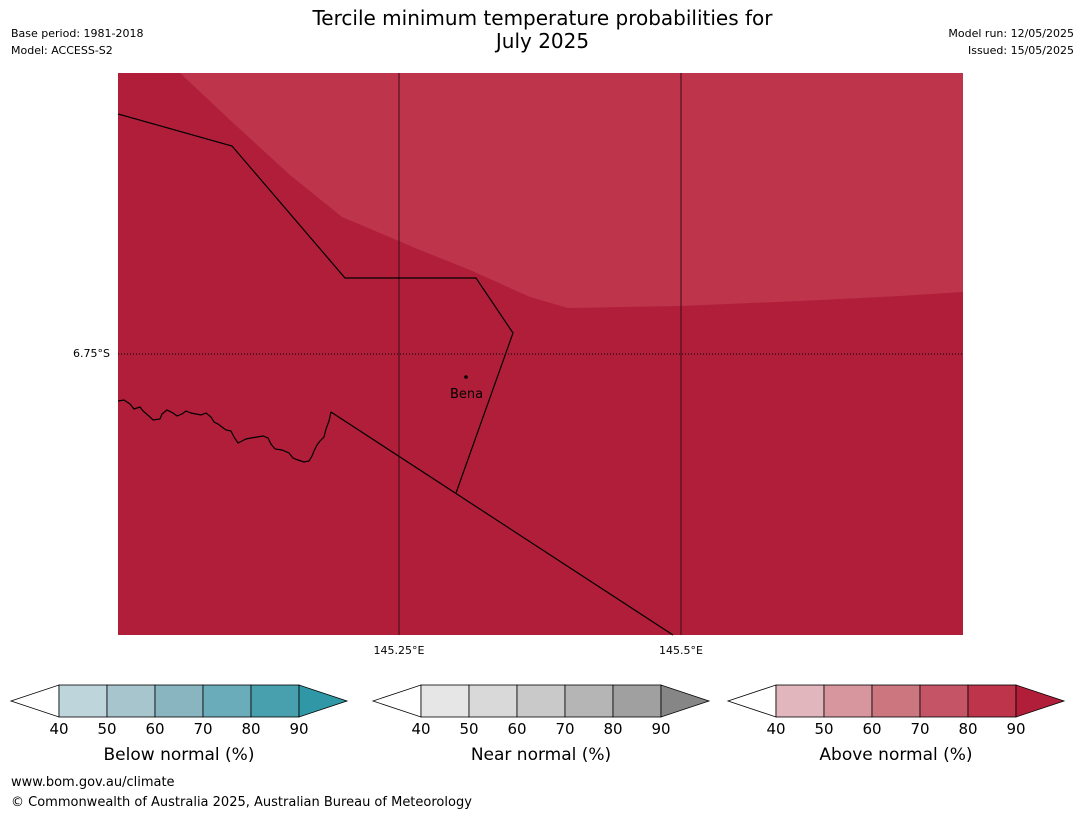 Image resolution: width=1085 pixels, height=816 pixels. What do you see at coordinates (681, 650) in the screenshot?
I see `longitude-label: 145.5°E` at bounding box center [681, 650].